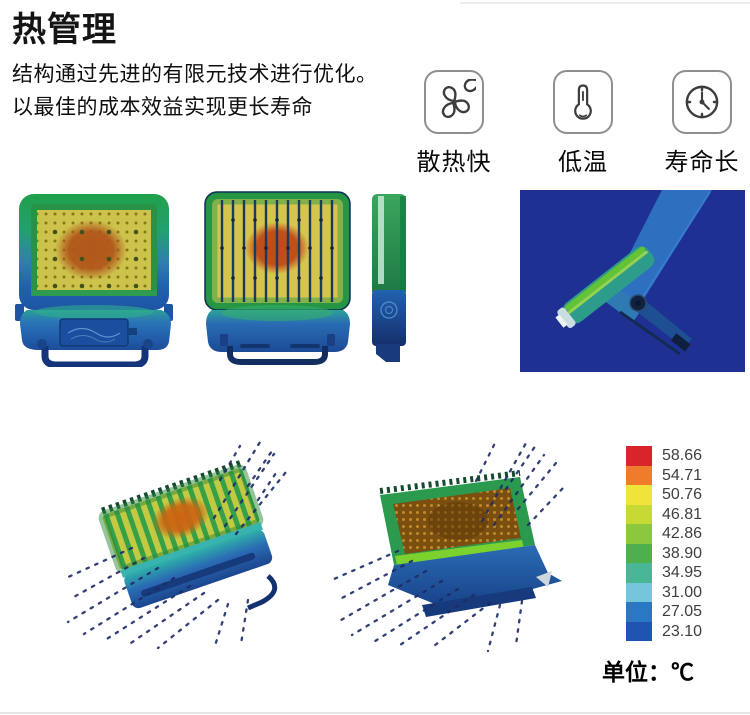 This screenshot has height=715, width=750. I want to click on floodlight-side-thermal-image, so click(388, 279).